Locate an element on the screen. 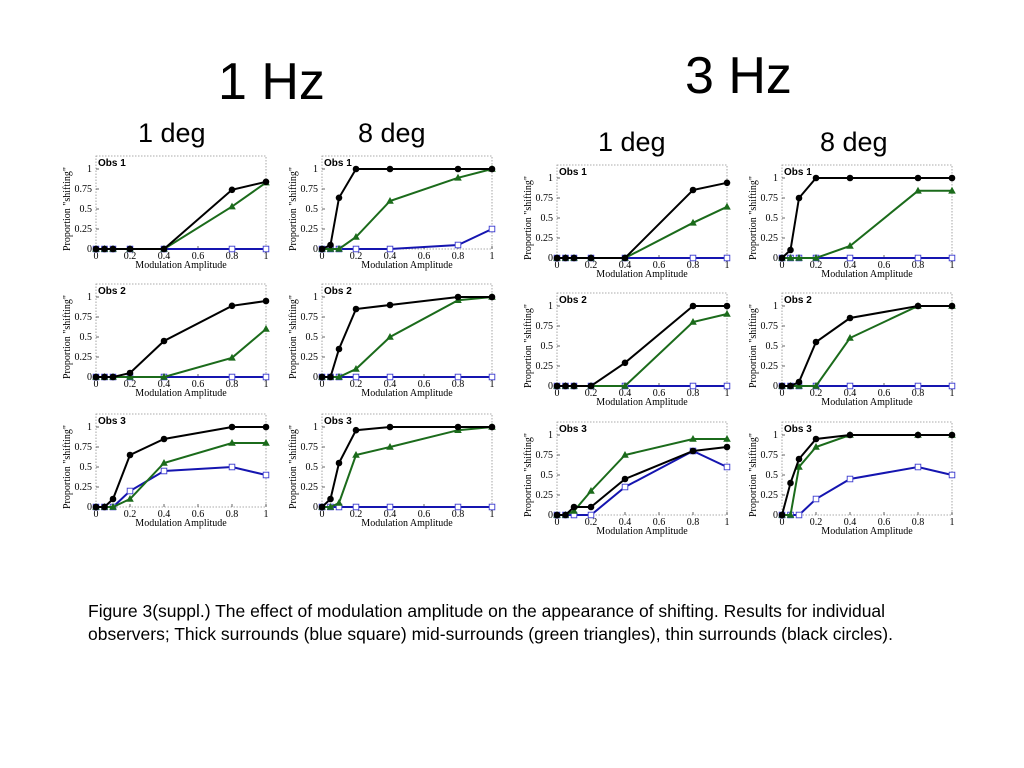 The image size is (1024, 768). y-tick-label: 0.5 is located at coordinates (772, 346).